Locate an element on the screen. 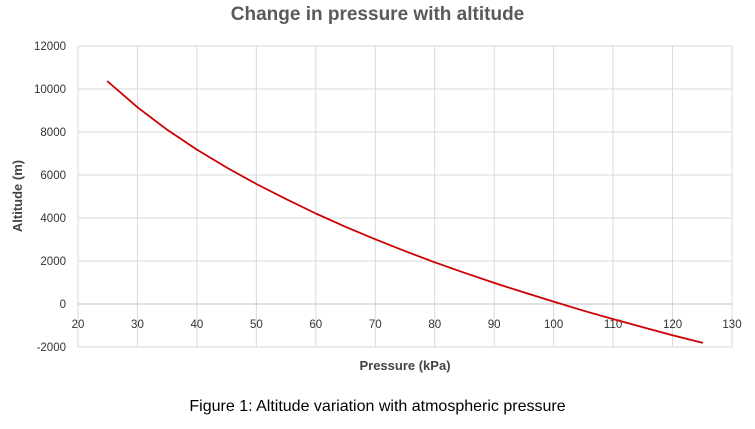  x-tick-label: 80 is located at coordinates (434, 325).